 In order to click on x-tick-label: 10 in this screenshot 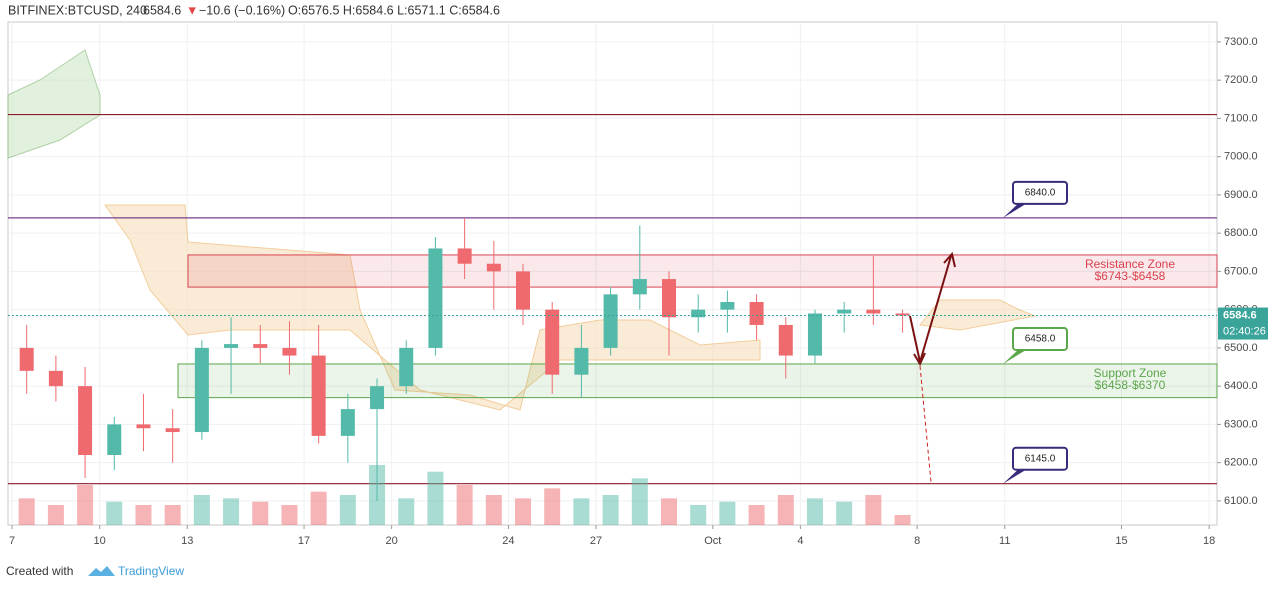, I will do `click(100, 541)`.